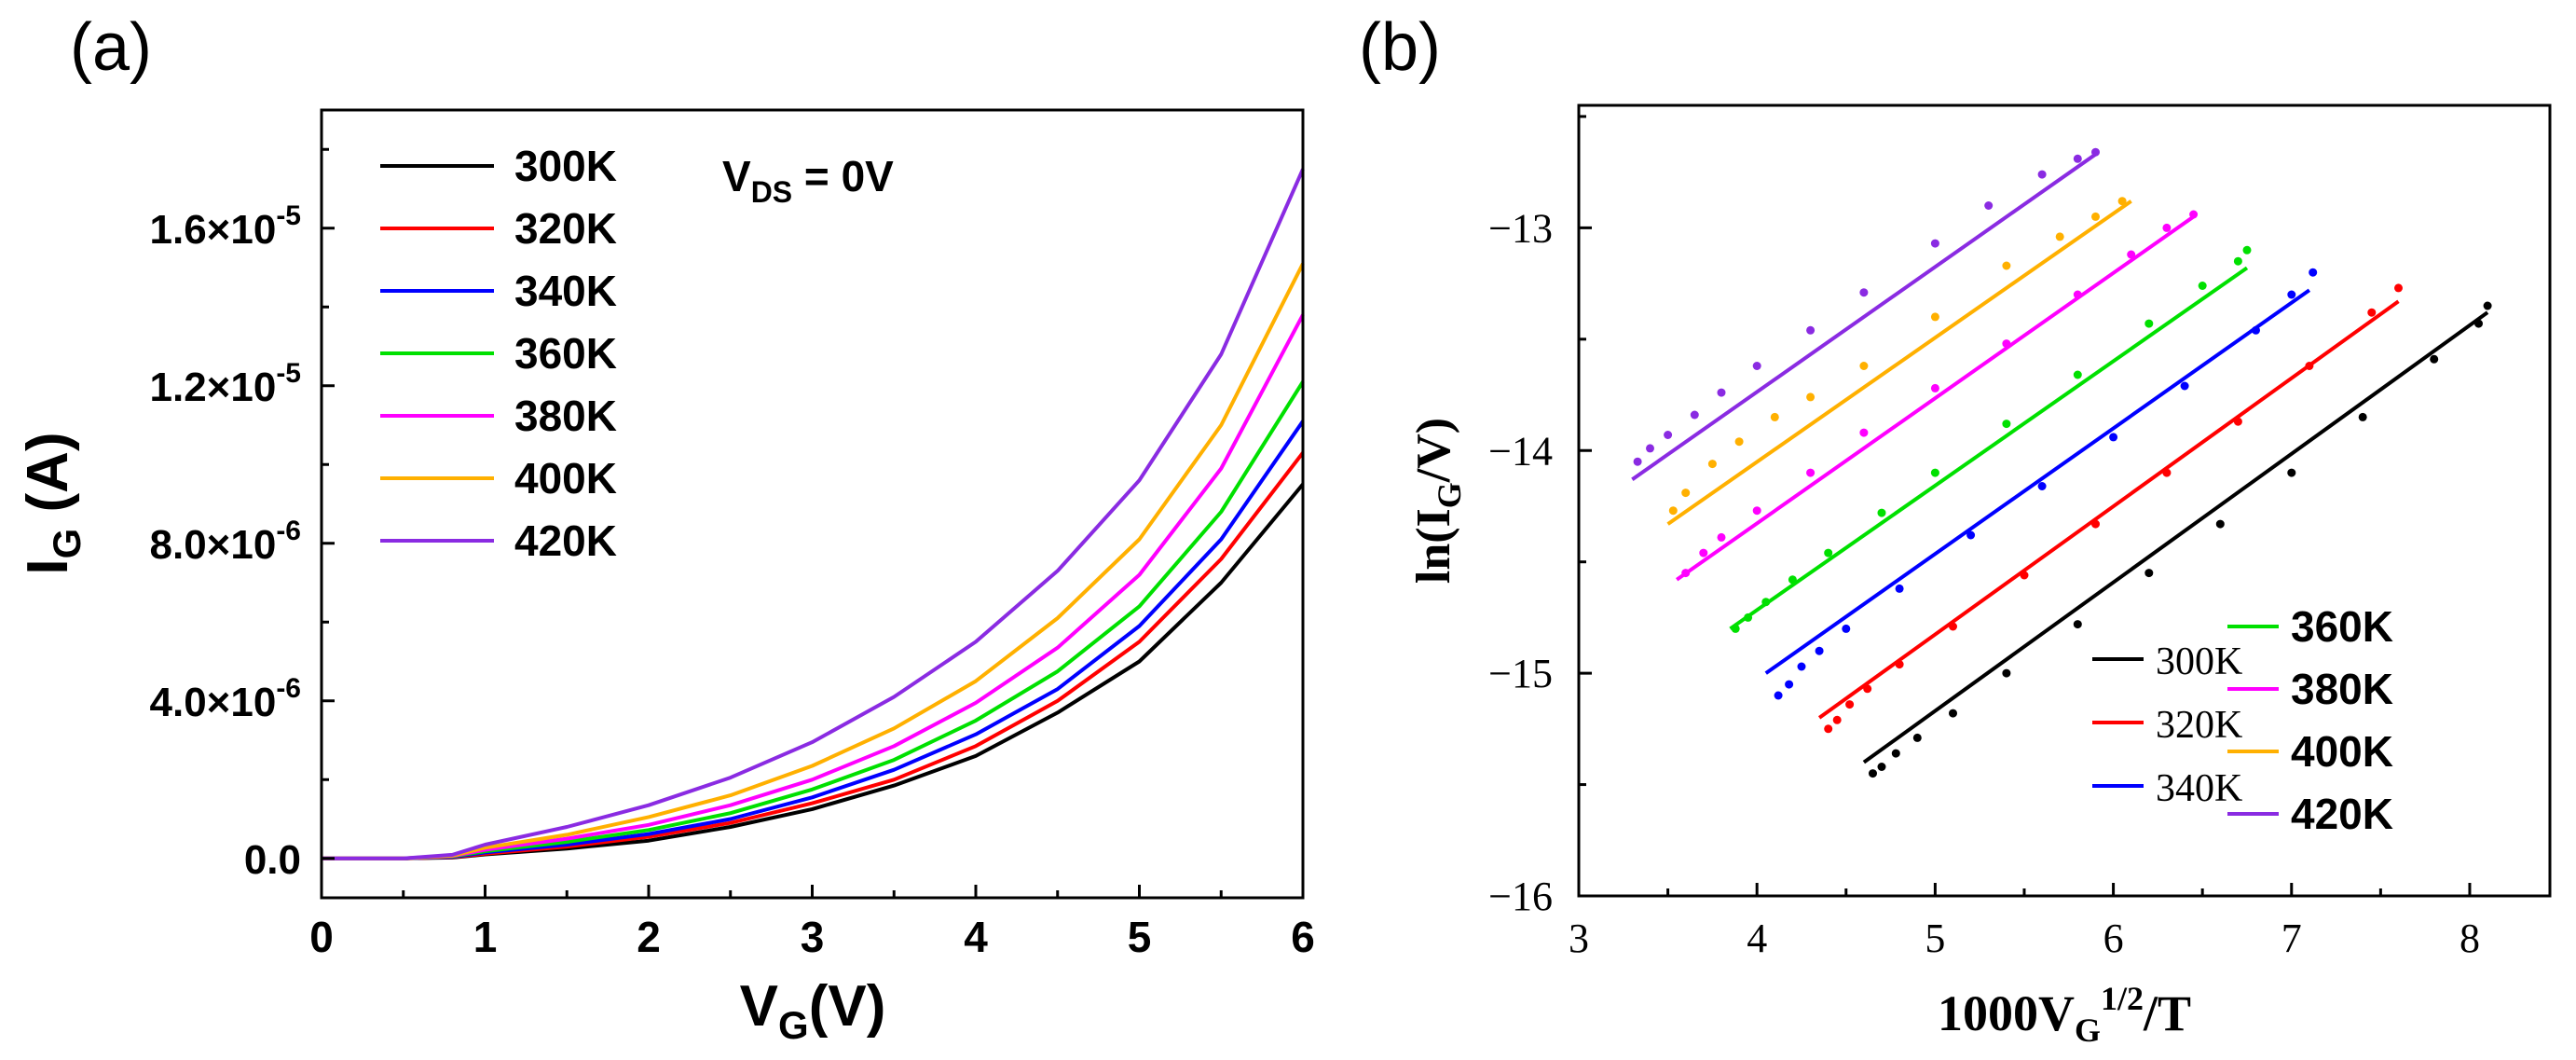  What do you see at coordinates (111, 48) in the screenshot?
I see `panel-a-label: (a)` at bounding box center [111, 48].